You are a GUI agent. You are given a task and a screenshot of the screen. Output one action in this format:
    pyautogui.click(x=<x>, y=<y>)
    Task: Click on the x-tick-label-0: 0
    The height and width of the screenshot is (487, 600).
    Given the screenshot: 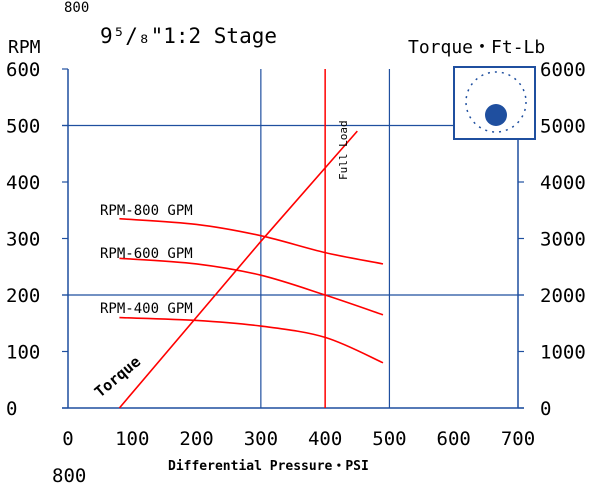 What is the action you would take?
    pyautogui.click(x=67, y=439)
    